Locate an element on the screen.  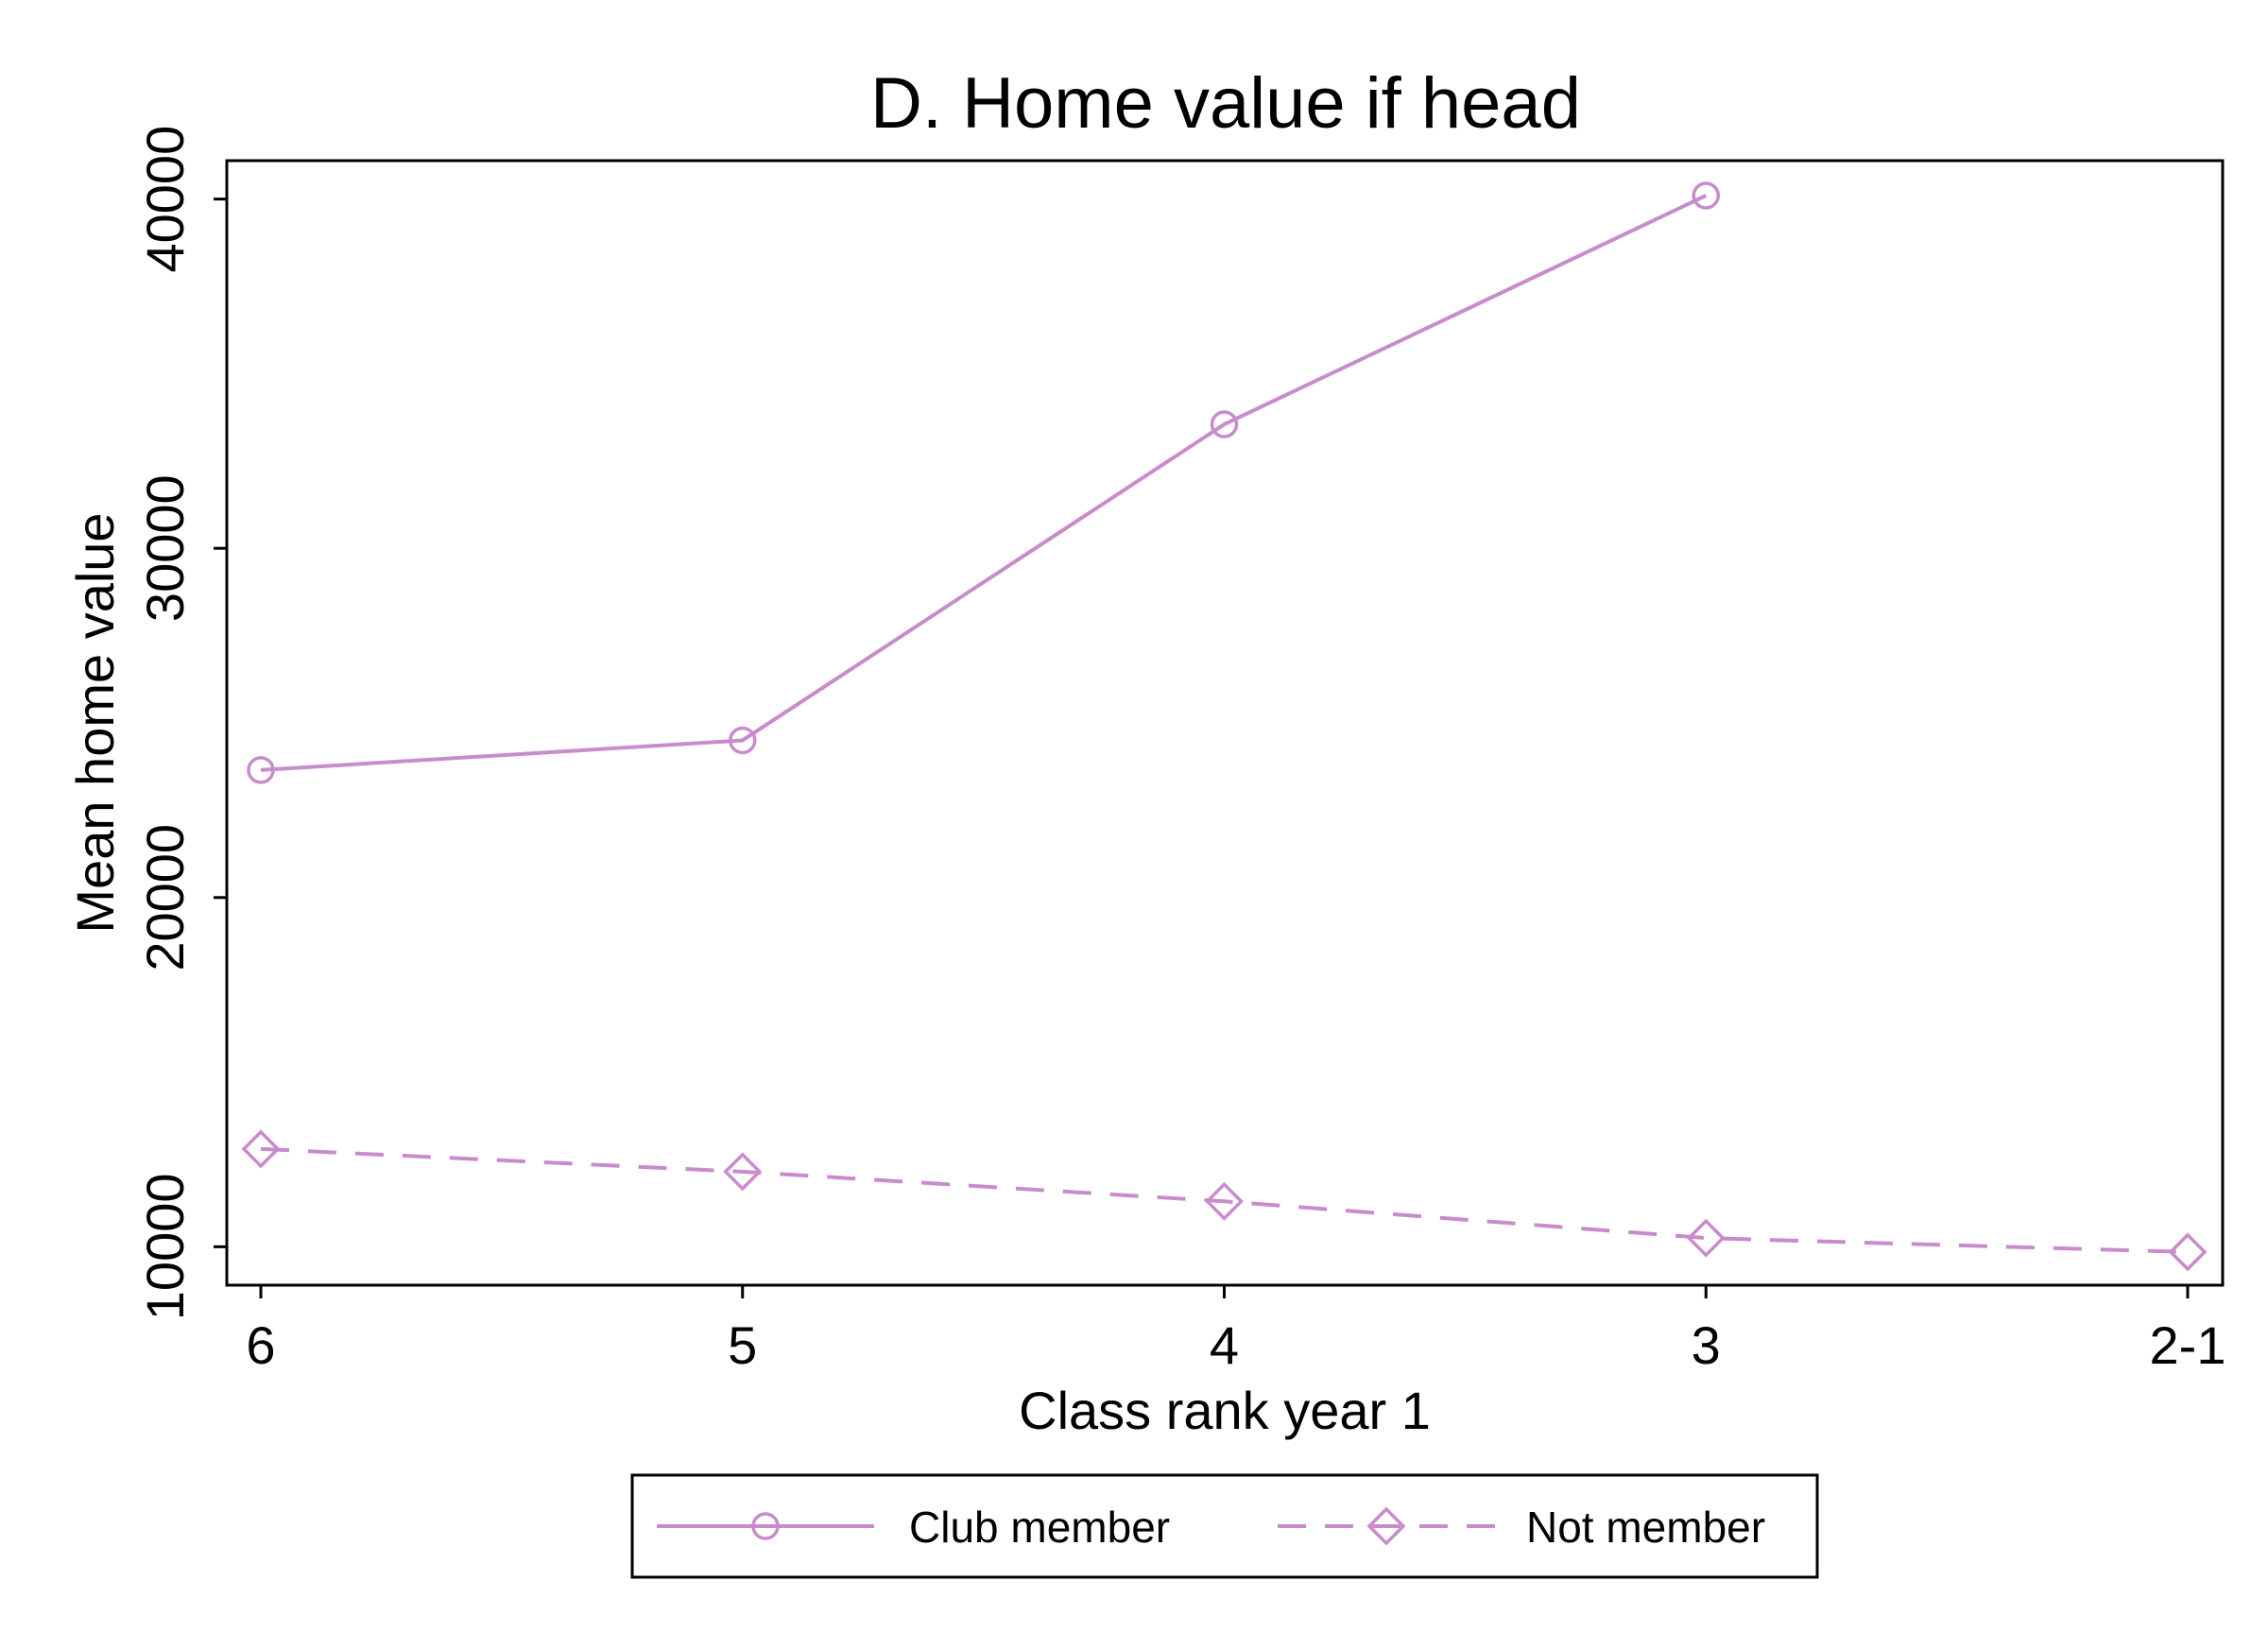
legend-item-club-member: Club member is located at coordinates (913, 1527).